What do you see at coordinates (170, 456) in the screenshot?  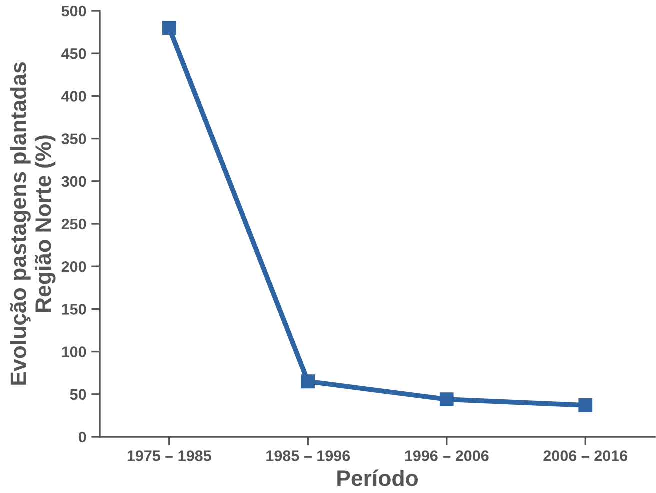 I see `x-tick-label: 1975 – 1985` at bounding box center [170, 456].